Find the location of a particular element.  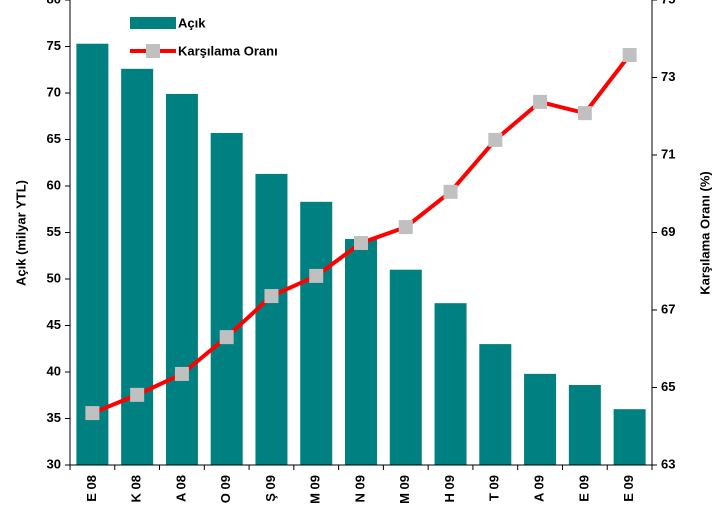

x-tick-label: K 08 is located at coordinates (136, 488).